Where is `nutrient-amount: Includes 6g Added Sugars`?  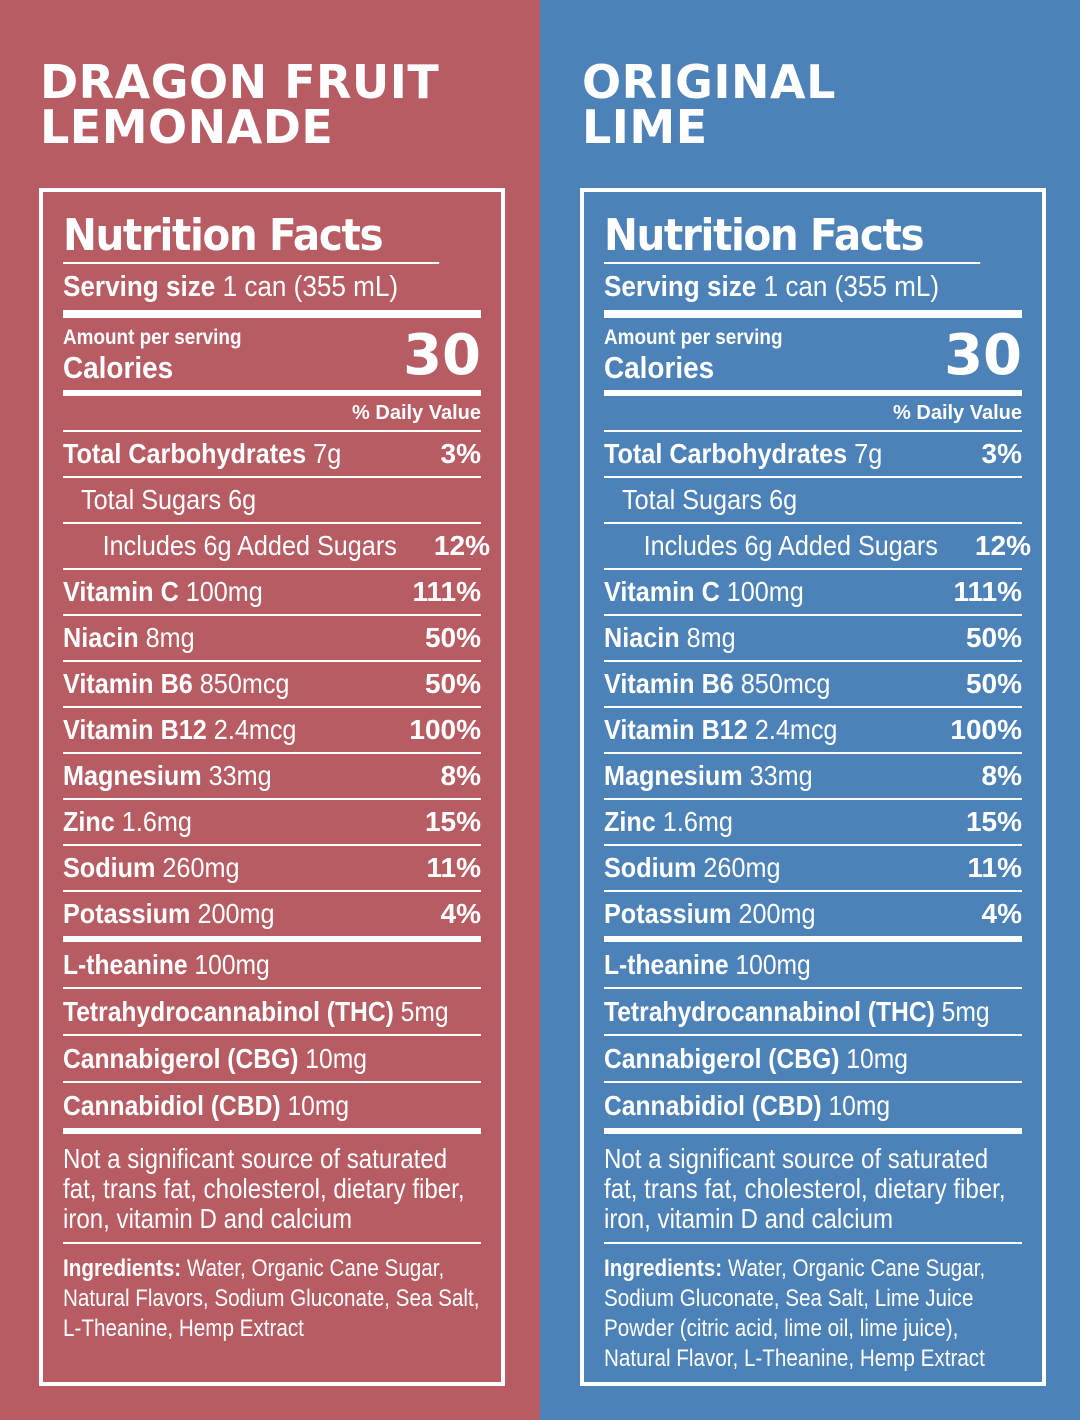 nutrient-amount: Includes 6g Added Sugars is located at coordinates (249, 545).